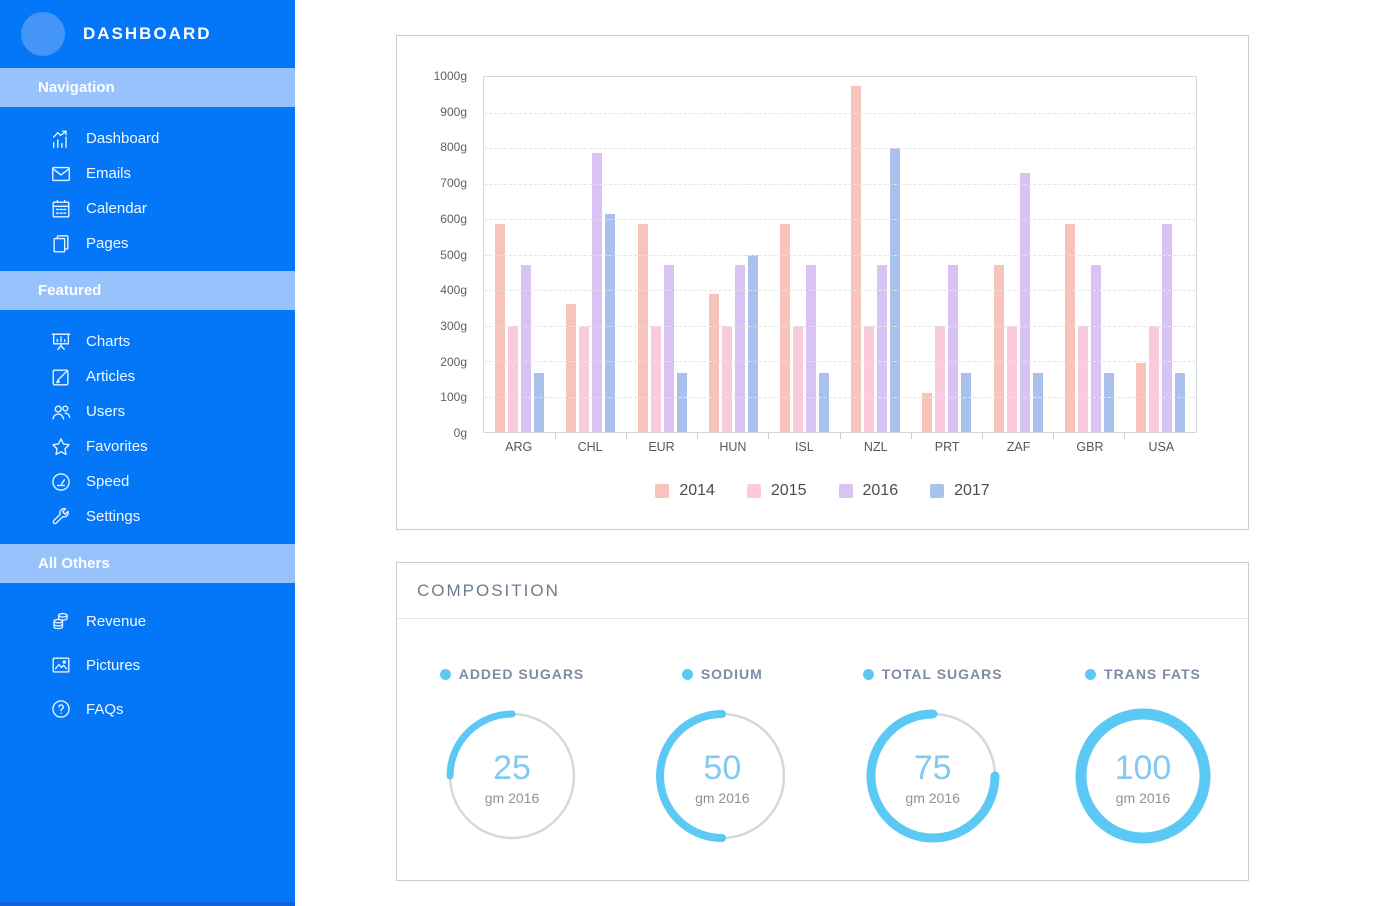 The height and width of the screenshot is (906, 1398). I want to click on bar-group-eur, so click(661, 254).